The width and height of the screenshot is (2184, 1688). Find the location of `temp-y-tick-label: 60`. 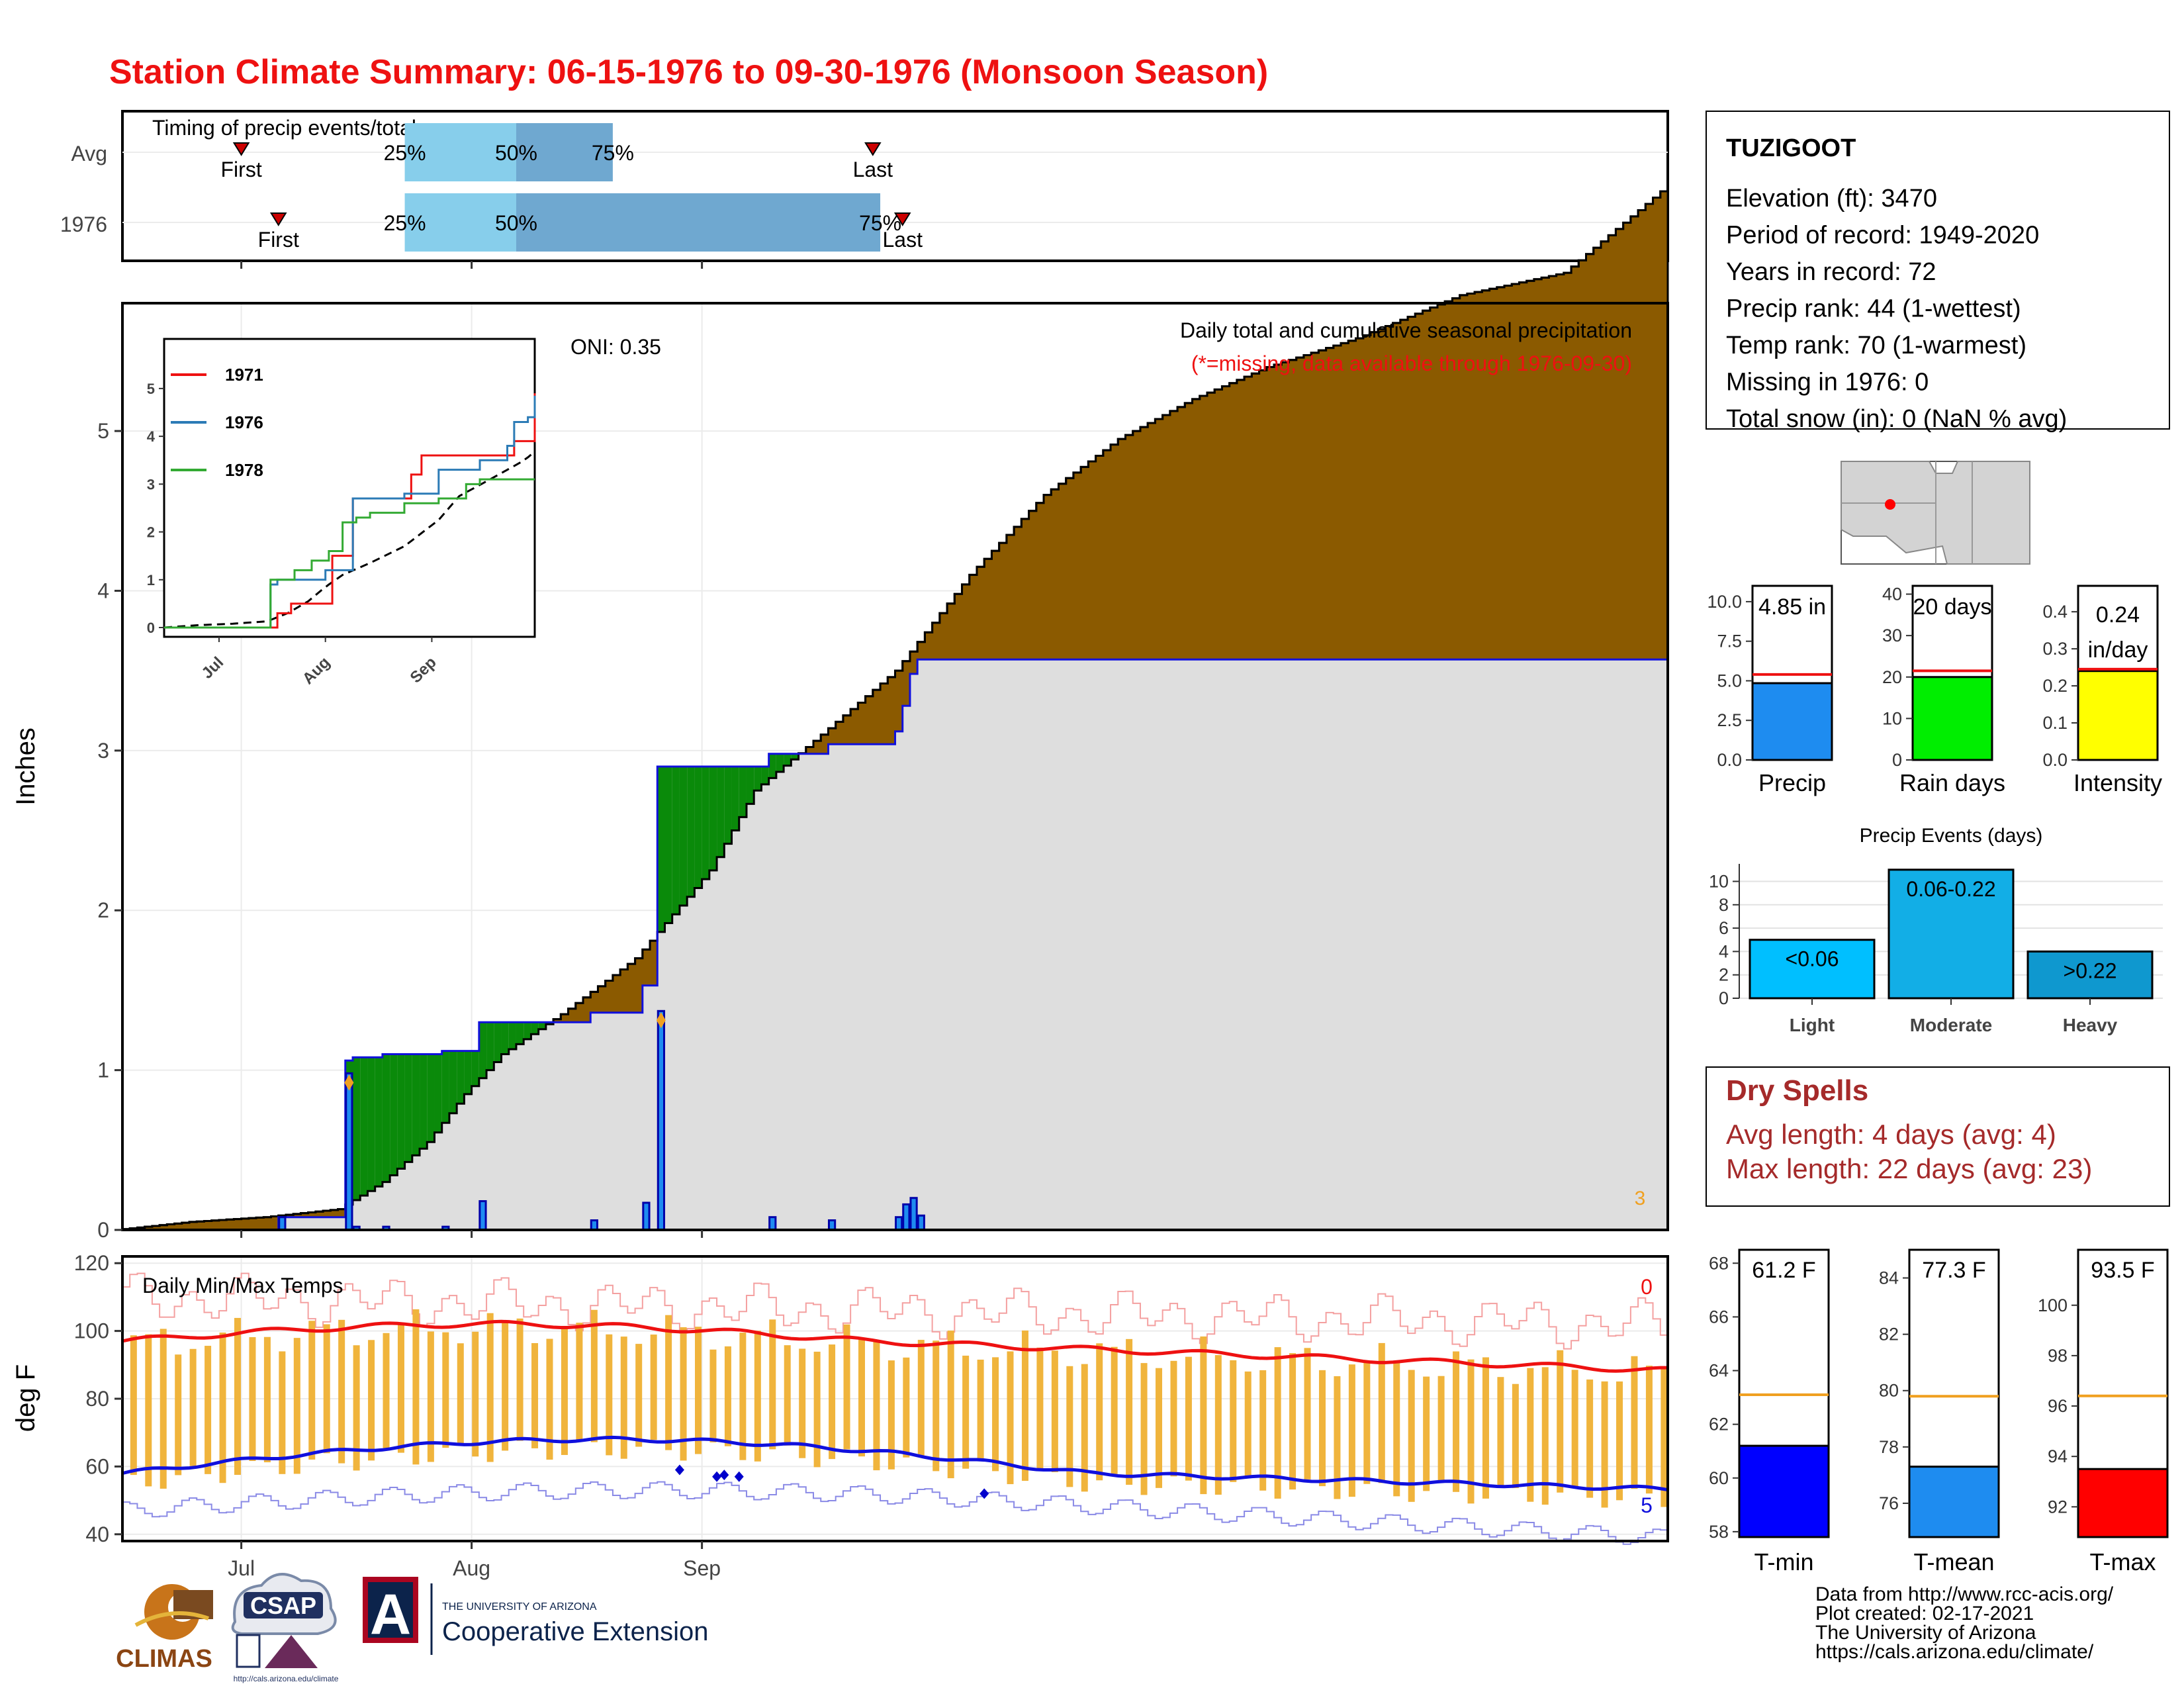

temp-y-tick-label: 60 is located at coordinates (97, 1466).